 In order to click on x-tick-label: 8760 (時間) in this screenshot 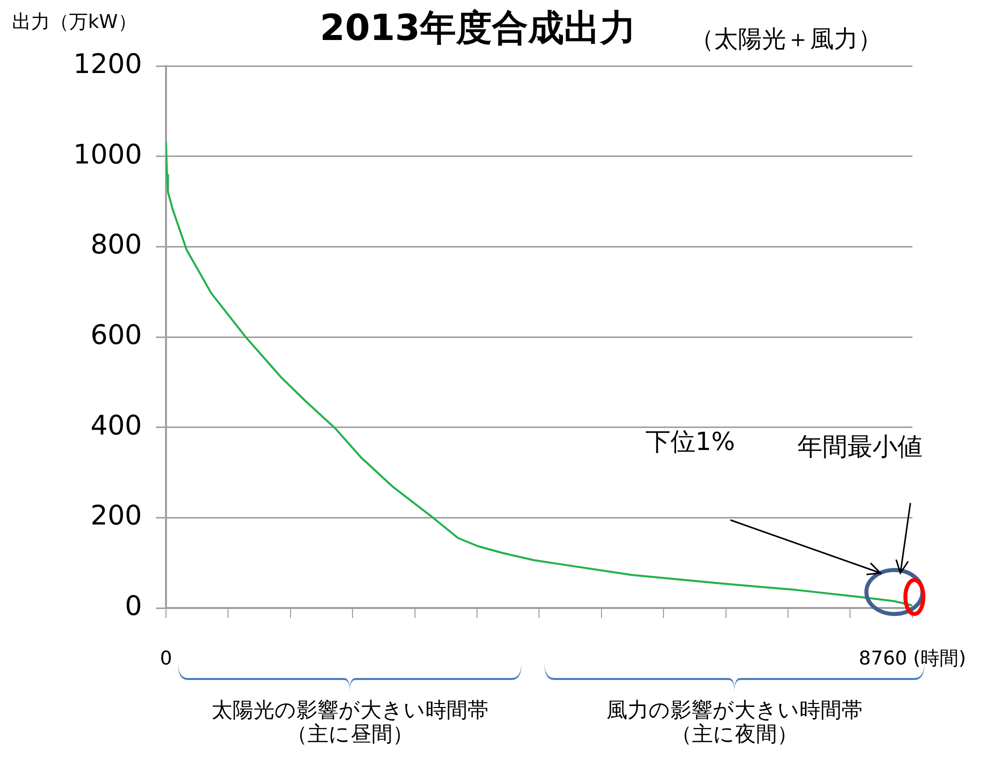, I will do `click(912, 658)`.